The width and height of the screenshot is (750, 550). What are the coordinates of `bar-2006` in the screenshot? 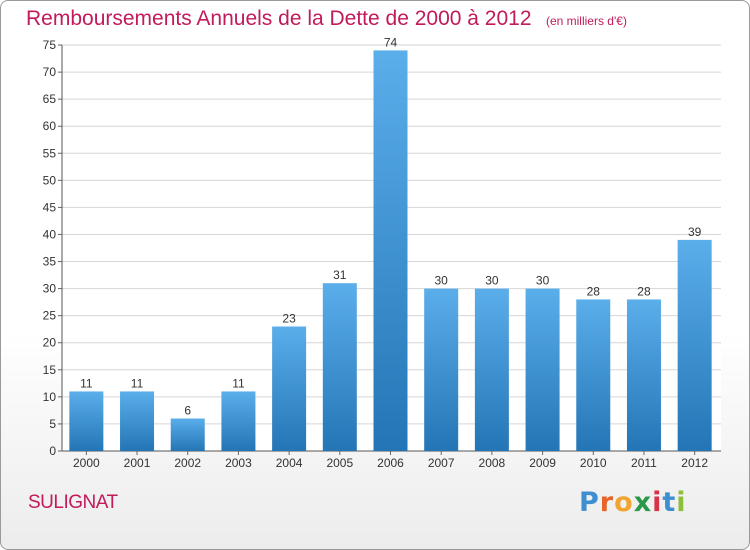 It's located at (390, 251).